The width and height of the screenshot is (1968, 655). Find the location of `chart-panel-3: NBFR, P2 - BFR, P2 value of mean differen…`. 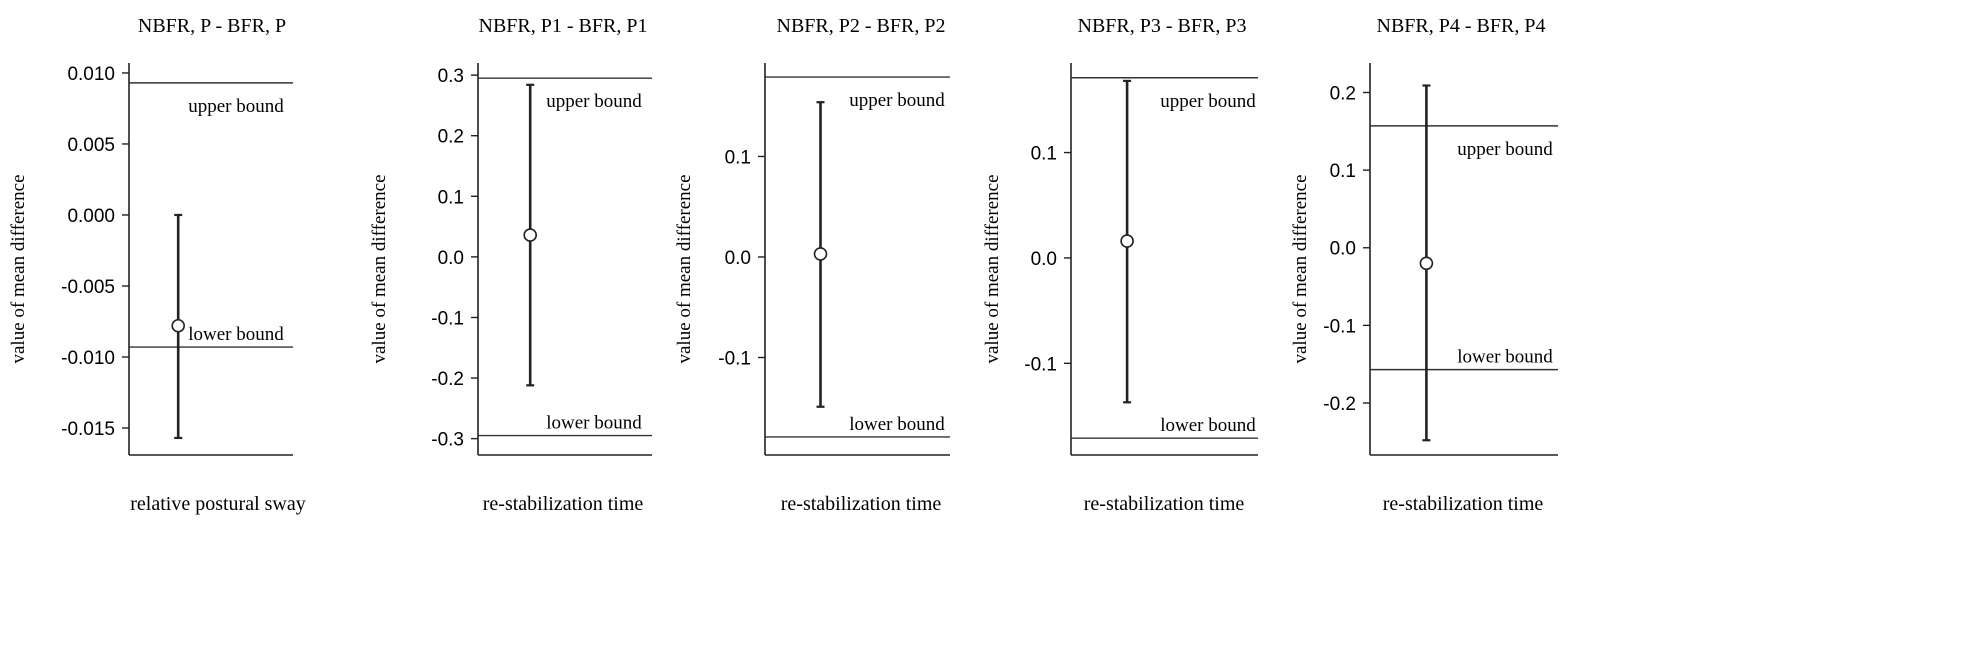

chart-panel-3: NBFR, P2 - BFR, P2 value of mean differen… is located at coordinates (812, 265).